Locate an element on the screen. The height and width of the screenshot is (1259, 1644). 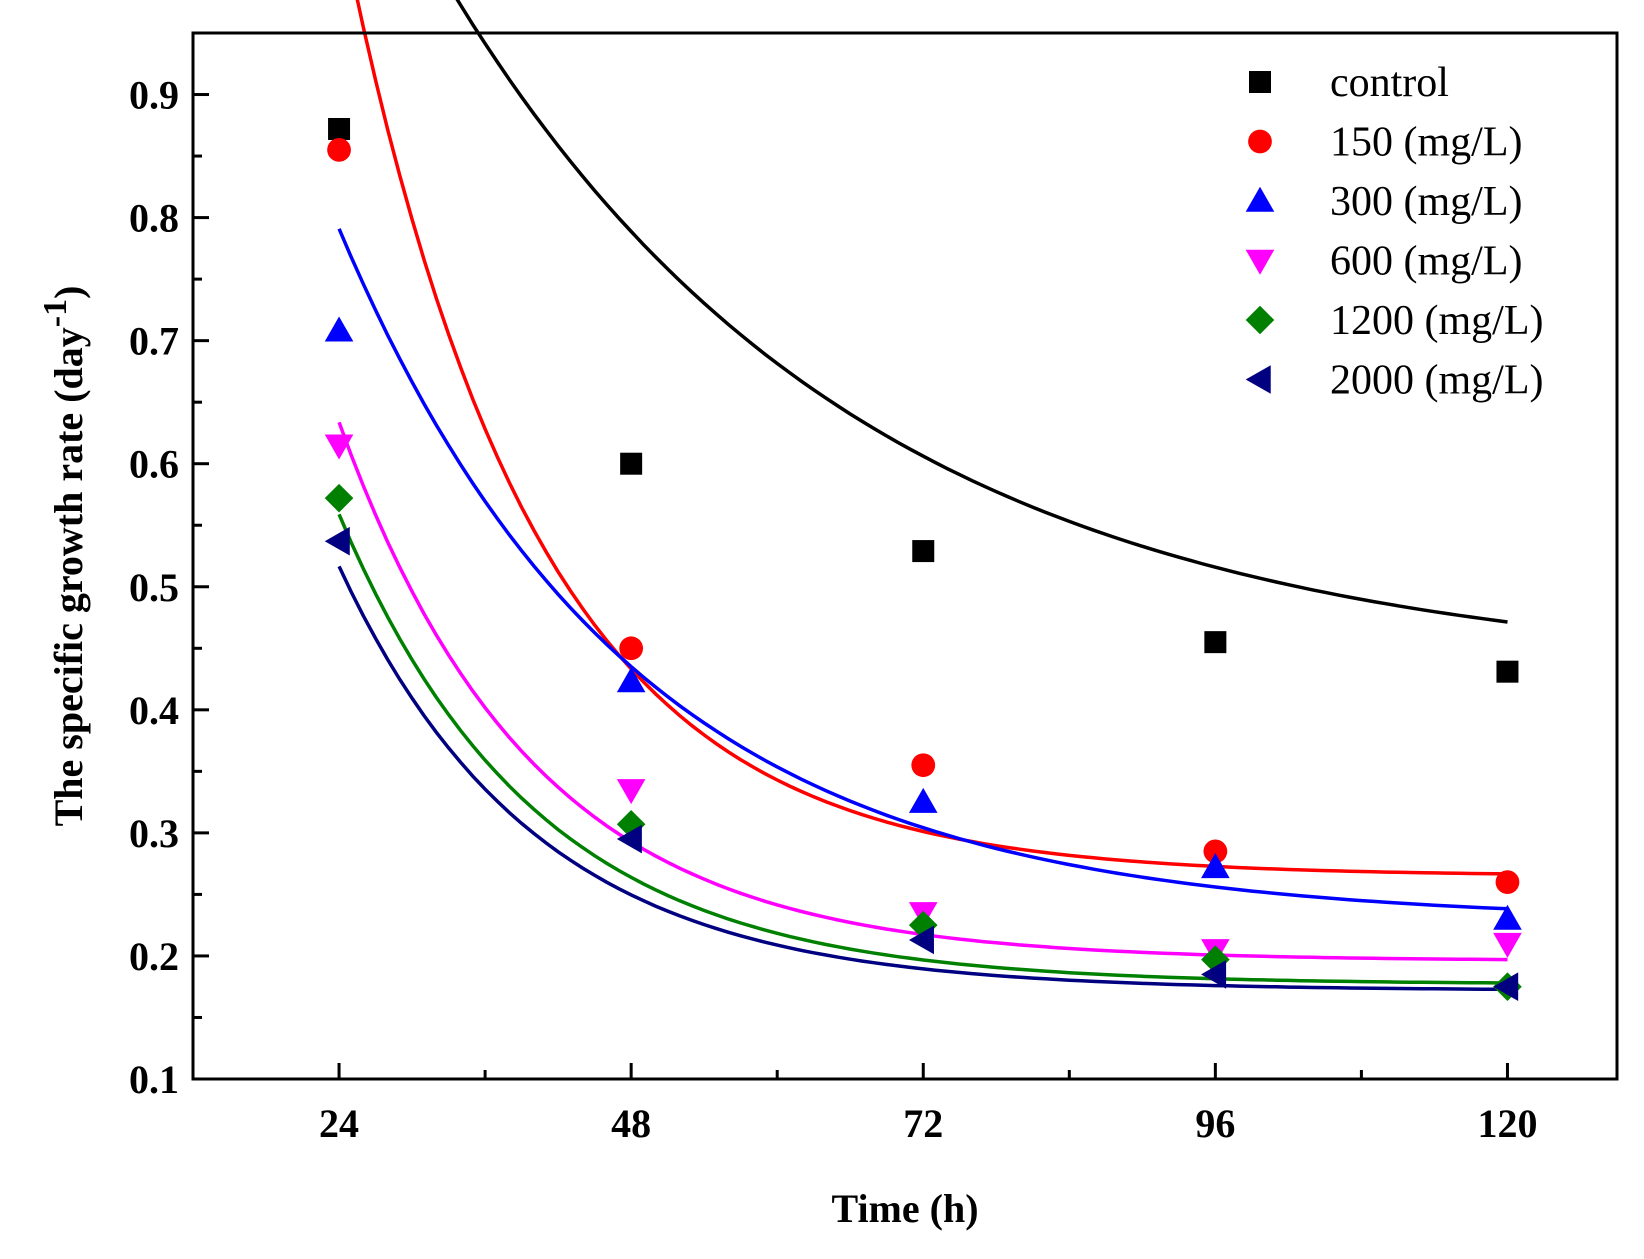
y-tick-label: 0.3 is located at coordinates (154, 833).